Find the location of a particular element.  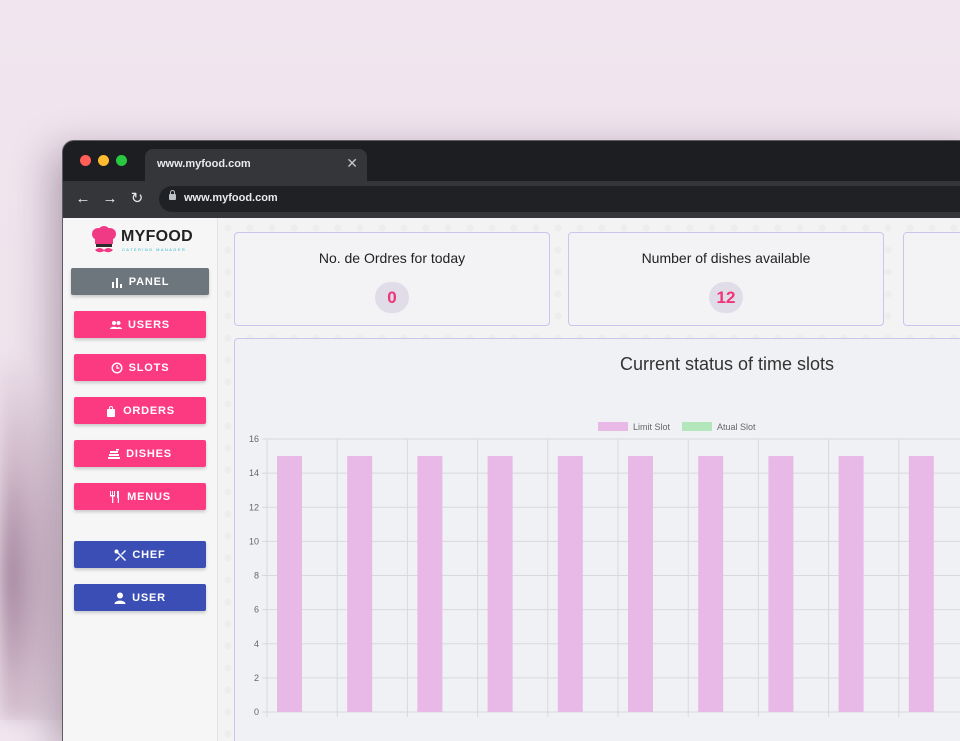

browser-toolbar: ← → ↻ www.myfood.com is located at coordinates (511, 199).